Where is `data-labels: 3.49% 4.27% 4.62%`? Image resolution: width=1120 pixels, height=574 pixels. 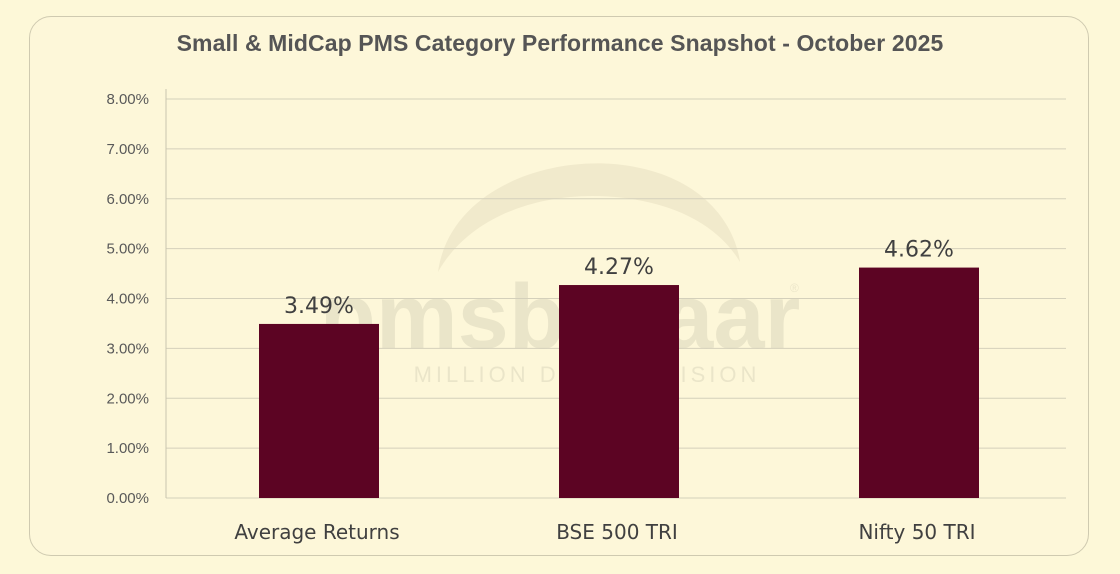
data-labels: 3.49% 4.27% 4.62% is located at coordinates (619, 278).